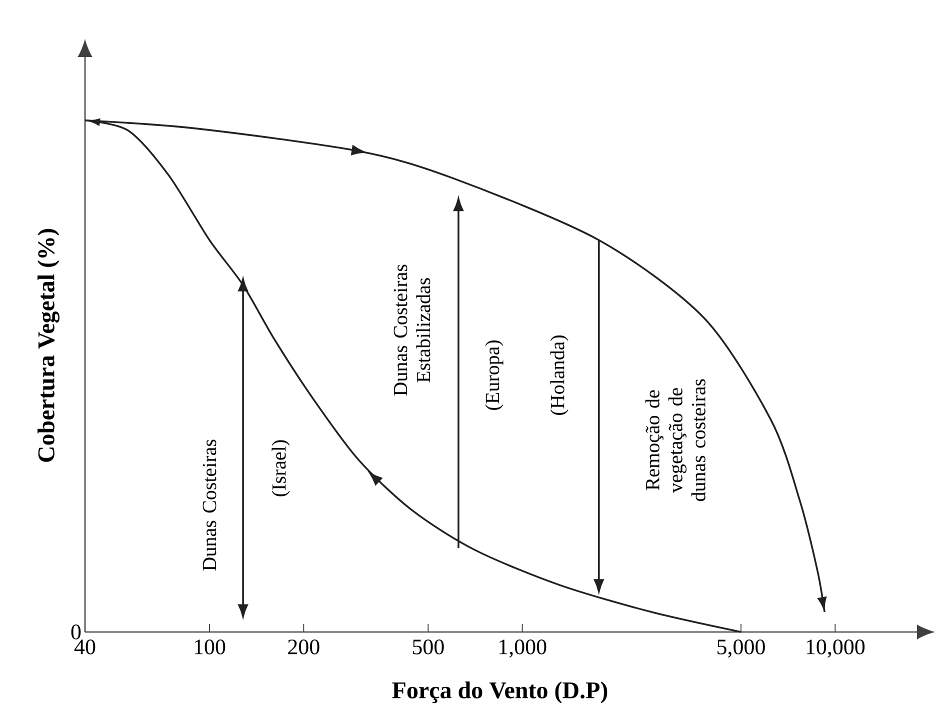  I want to click on x-axis-title: Força do Vento (D.P), so click(500, 693).